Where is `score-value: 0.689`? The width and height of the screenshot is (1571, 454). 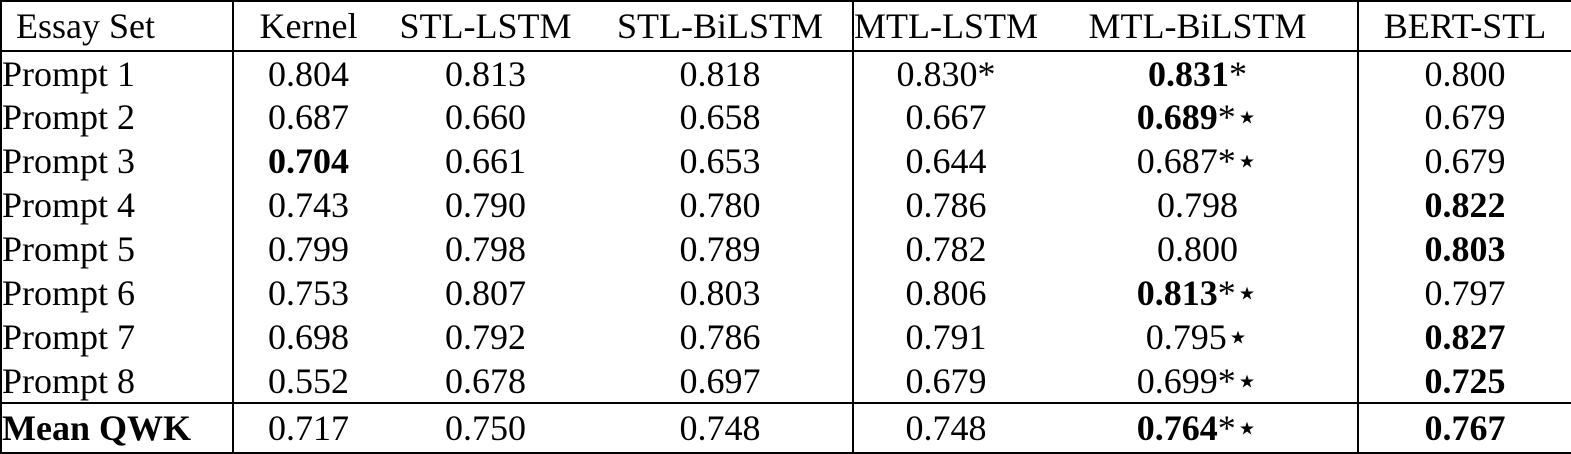
score-value: 0.689 is located at coordinates (1177, 117).